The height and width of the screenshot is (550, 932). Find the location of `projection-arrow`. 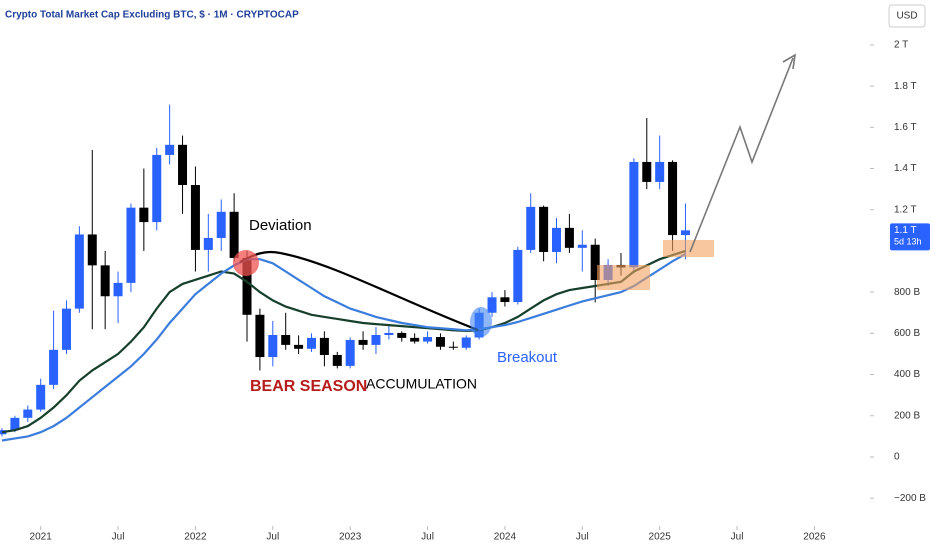

projection-arrow is located at coordinates (741, 155).